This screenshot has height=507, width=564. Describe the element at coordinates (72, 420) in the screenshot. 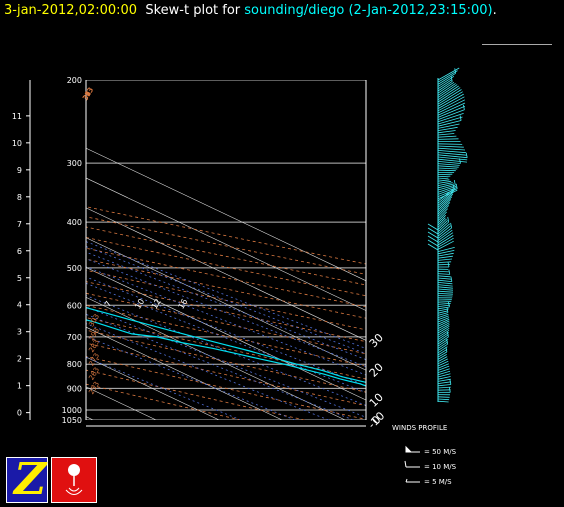

I see `pressure-tick-label: 1050` at that location.